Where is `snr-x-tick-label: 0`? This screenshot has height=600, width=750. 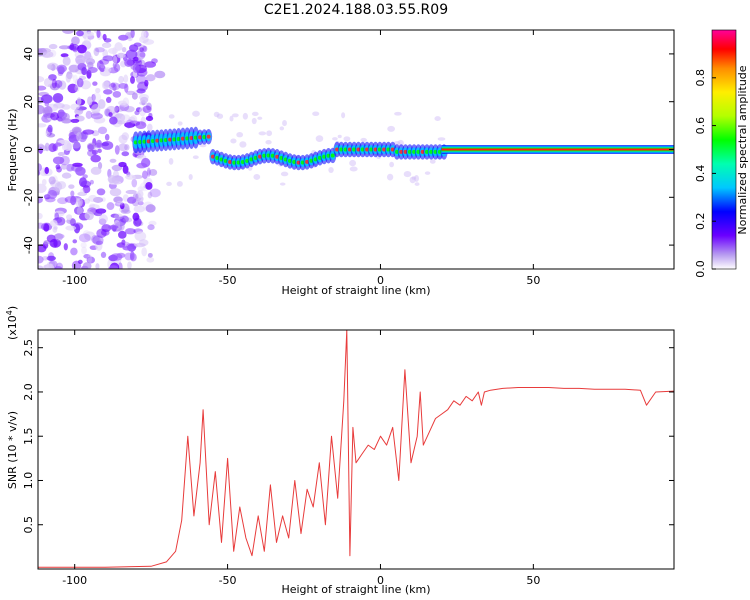 snr-x-tick-label: 0 is located at coordinates (380, 580).